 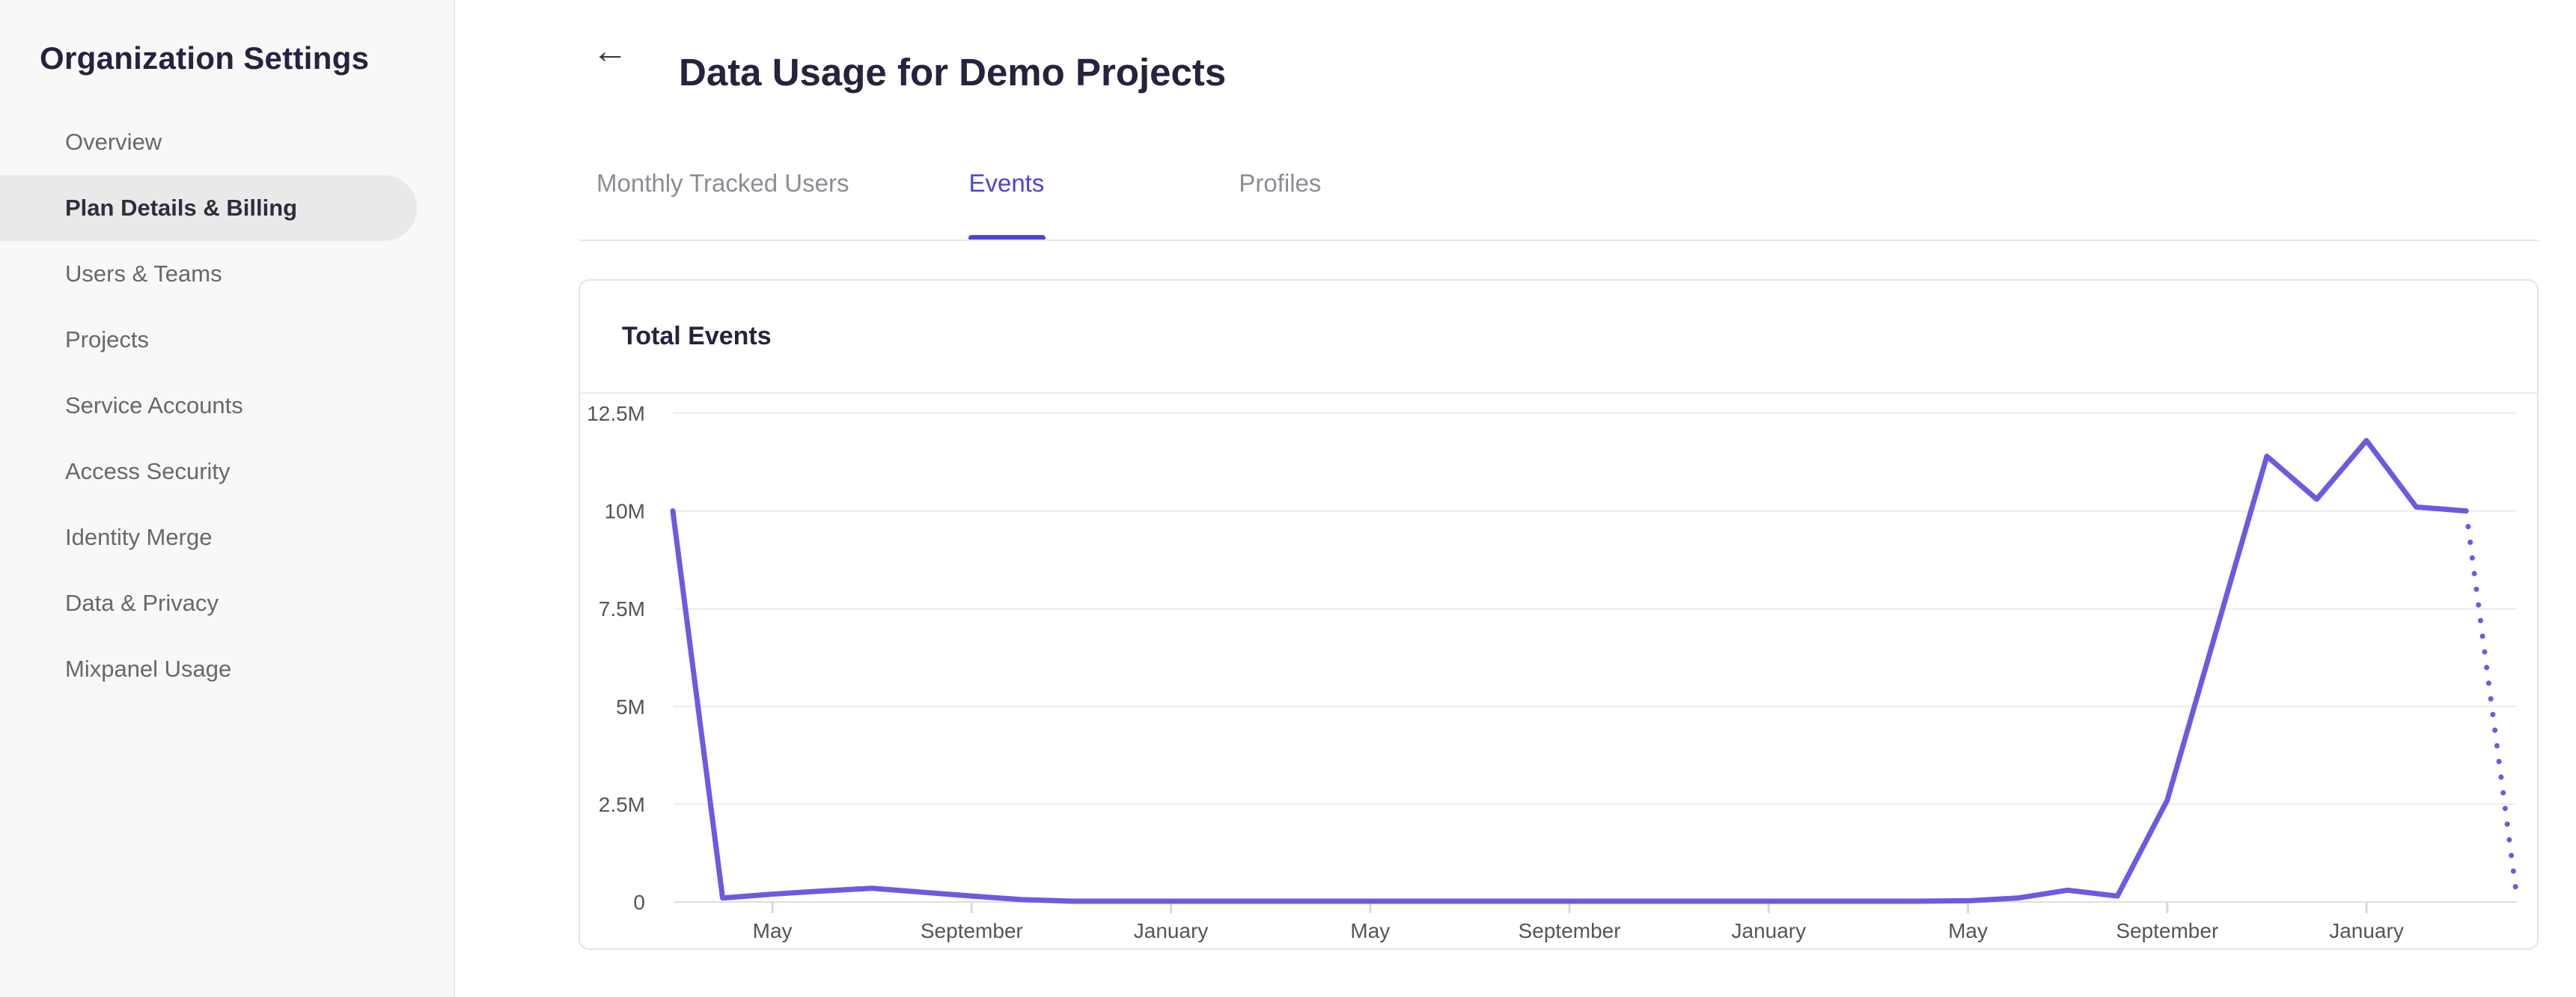 I want to click on tab-profiles: Profiles, so click(x=1280, y=183).